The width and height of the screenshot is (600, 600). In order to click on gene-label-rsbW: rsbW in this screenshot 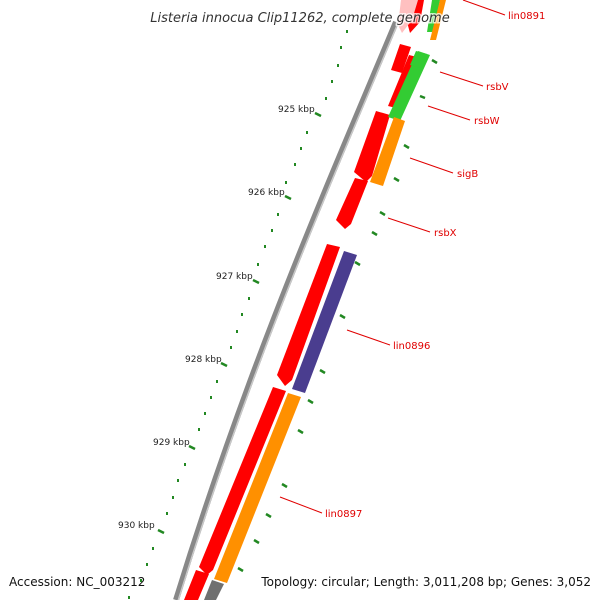, I will do `click(487, 121)`.